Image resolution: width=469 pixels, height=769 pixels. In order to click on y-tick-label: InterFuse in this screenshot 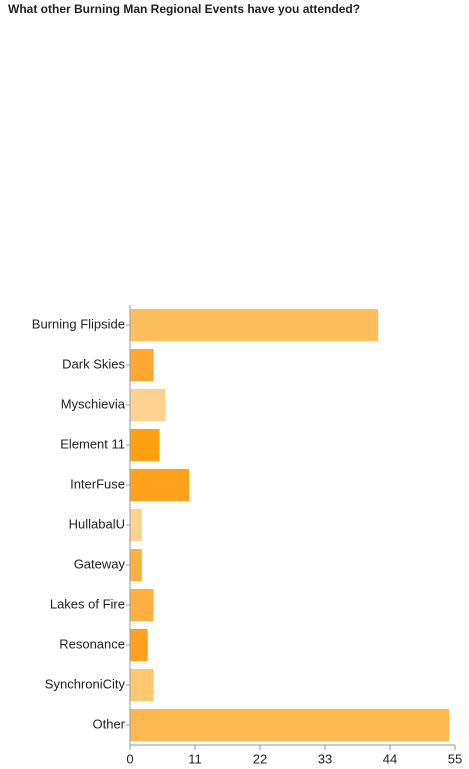, I will do `click(97, 483)`.